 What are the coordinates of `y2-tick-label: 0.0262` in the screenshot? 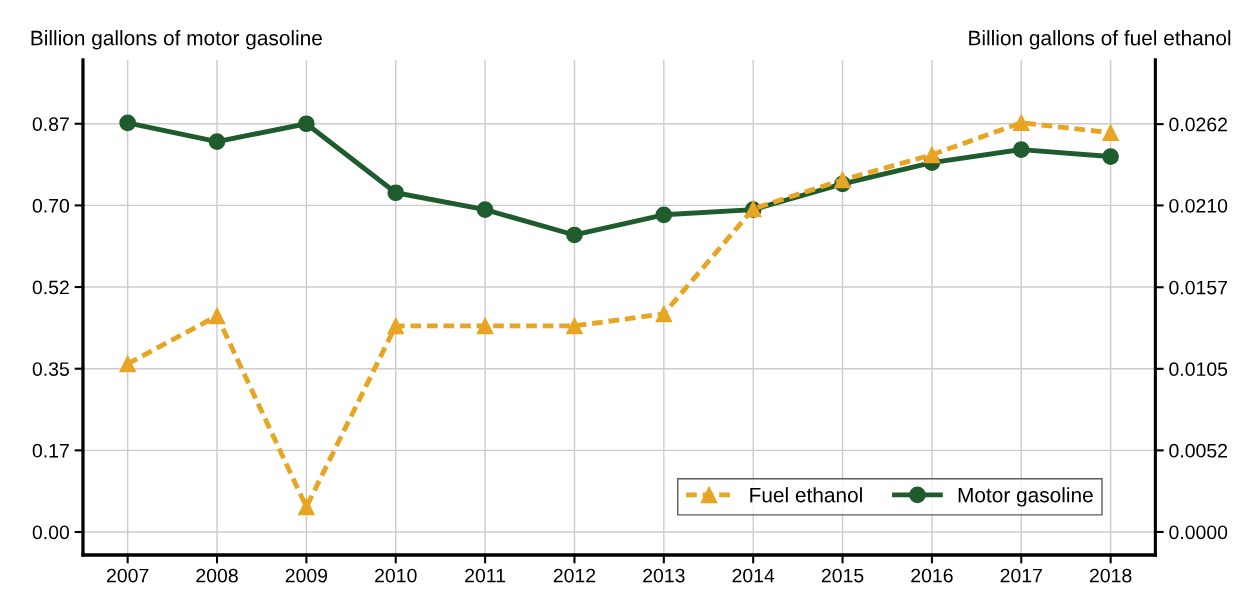 It's located at (1198, 124).